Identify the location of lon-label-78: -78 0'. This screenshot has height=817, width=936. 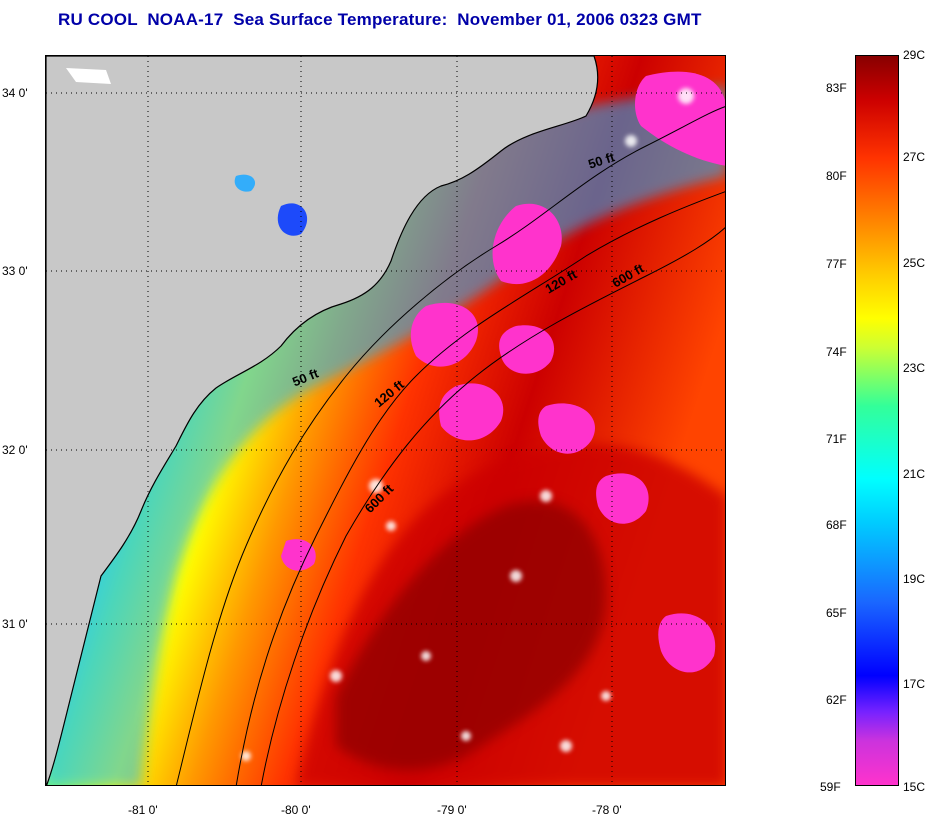
(607, 810).